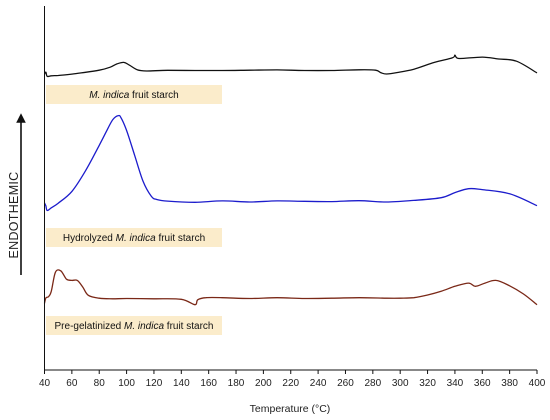  What do you see at coordinates (154, 383) in the screenshot?
I see `x-tick-label: 120` at bounding box center [154, 383].